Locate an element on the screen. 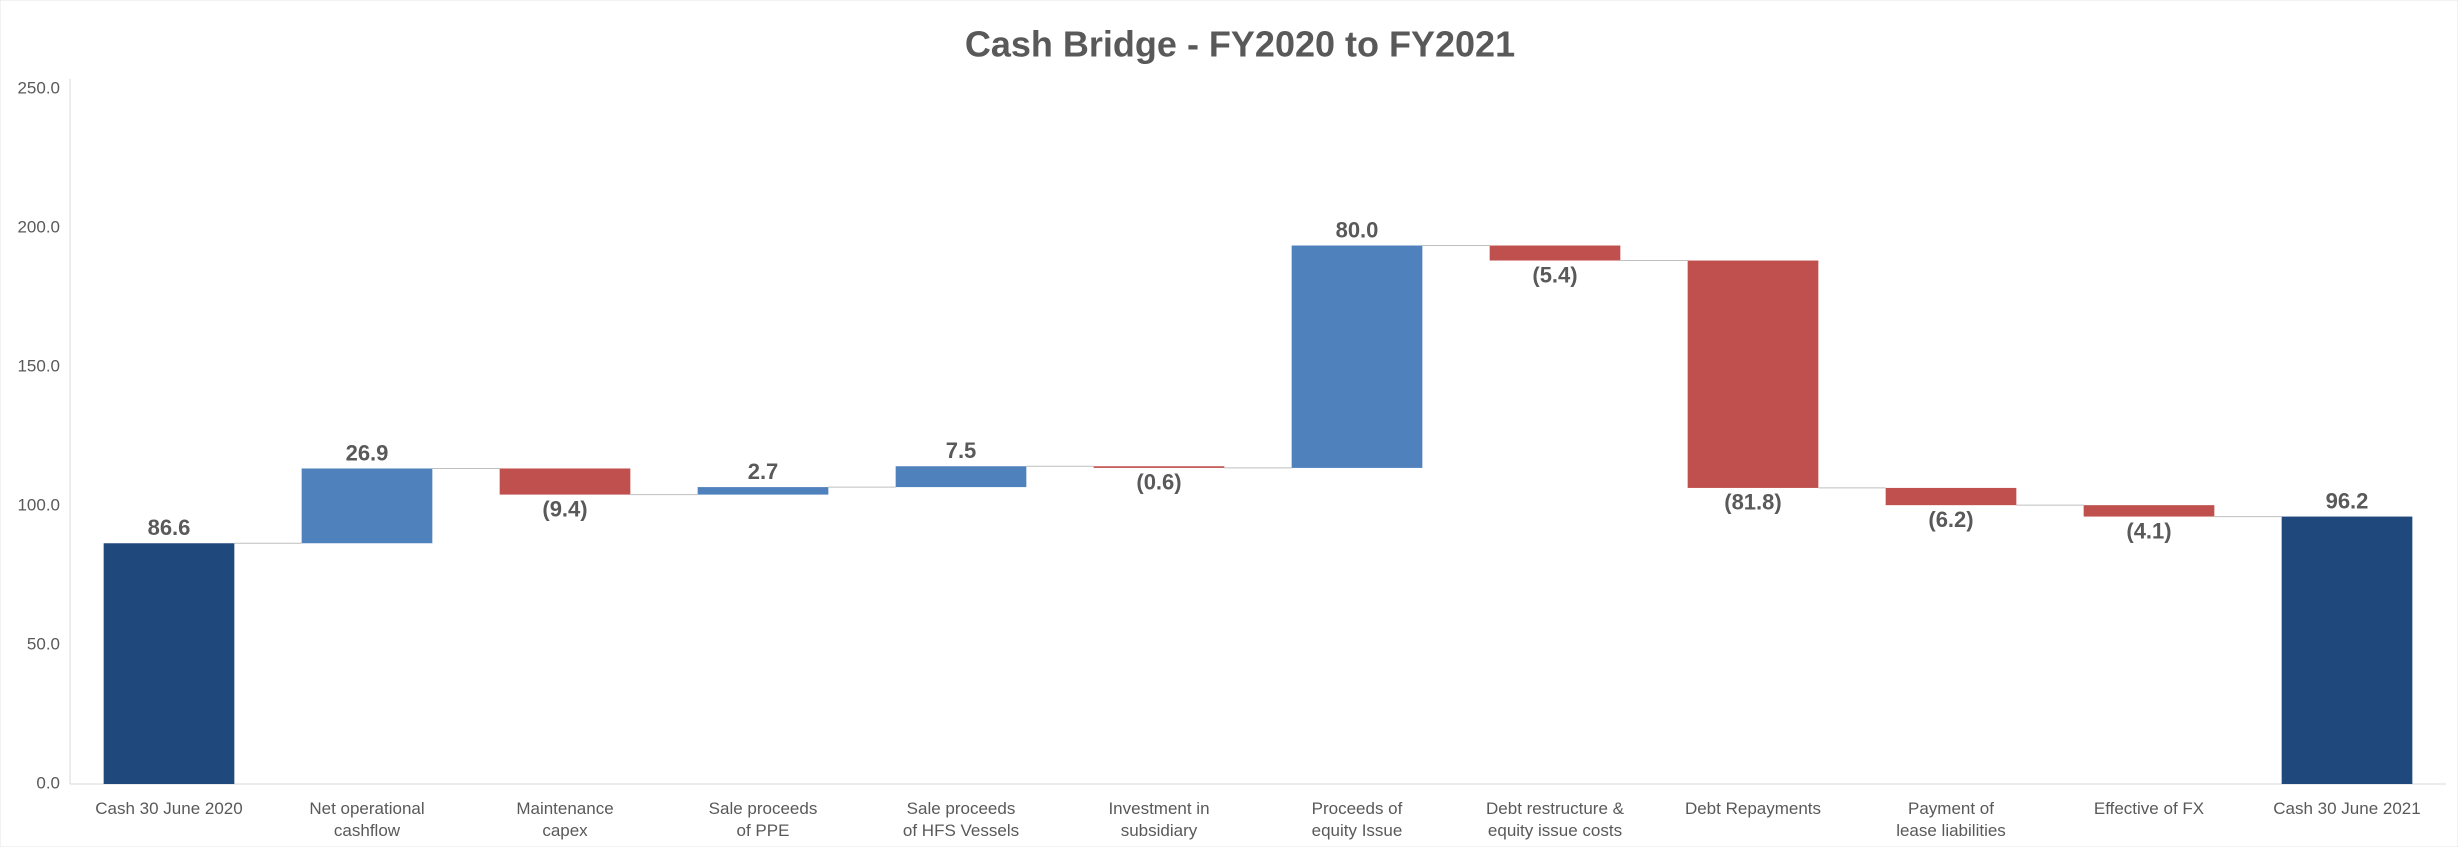  value-label: (4.1) is located at coordinates (2148, 530).